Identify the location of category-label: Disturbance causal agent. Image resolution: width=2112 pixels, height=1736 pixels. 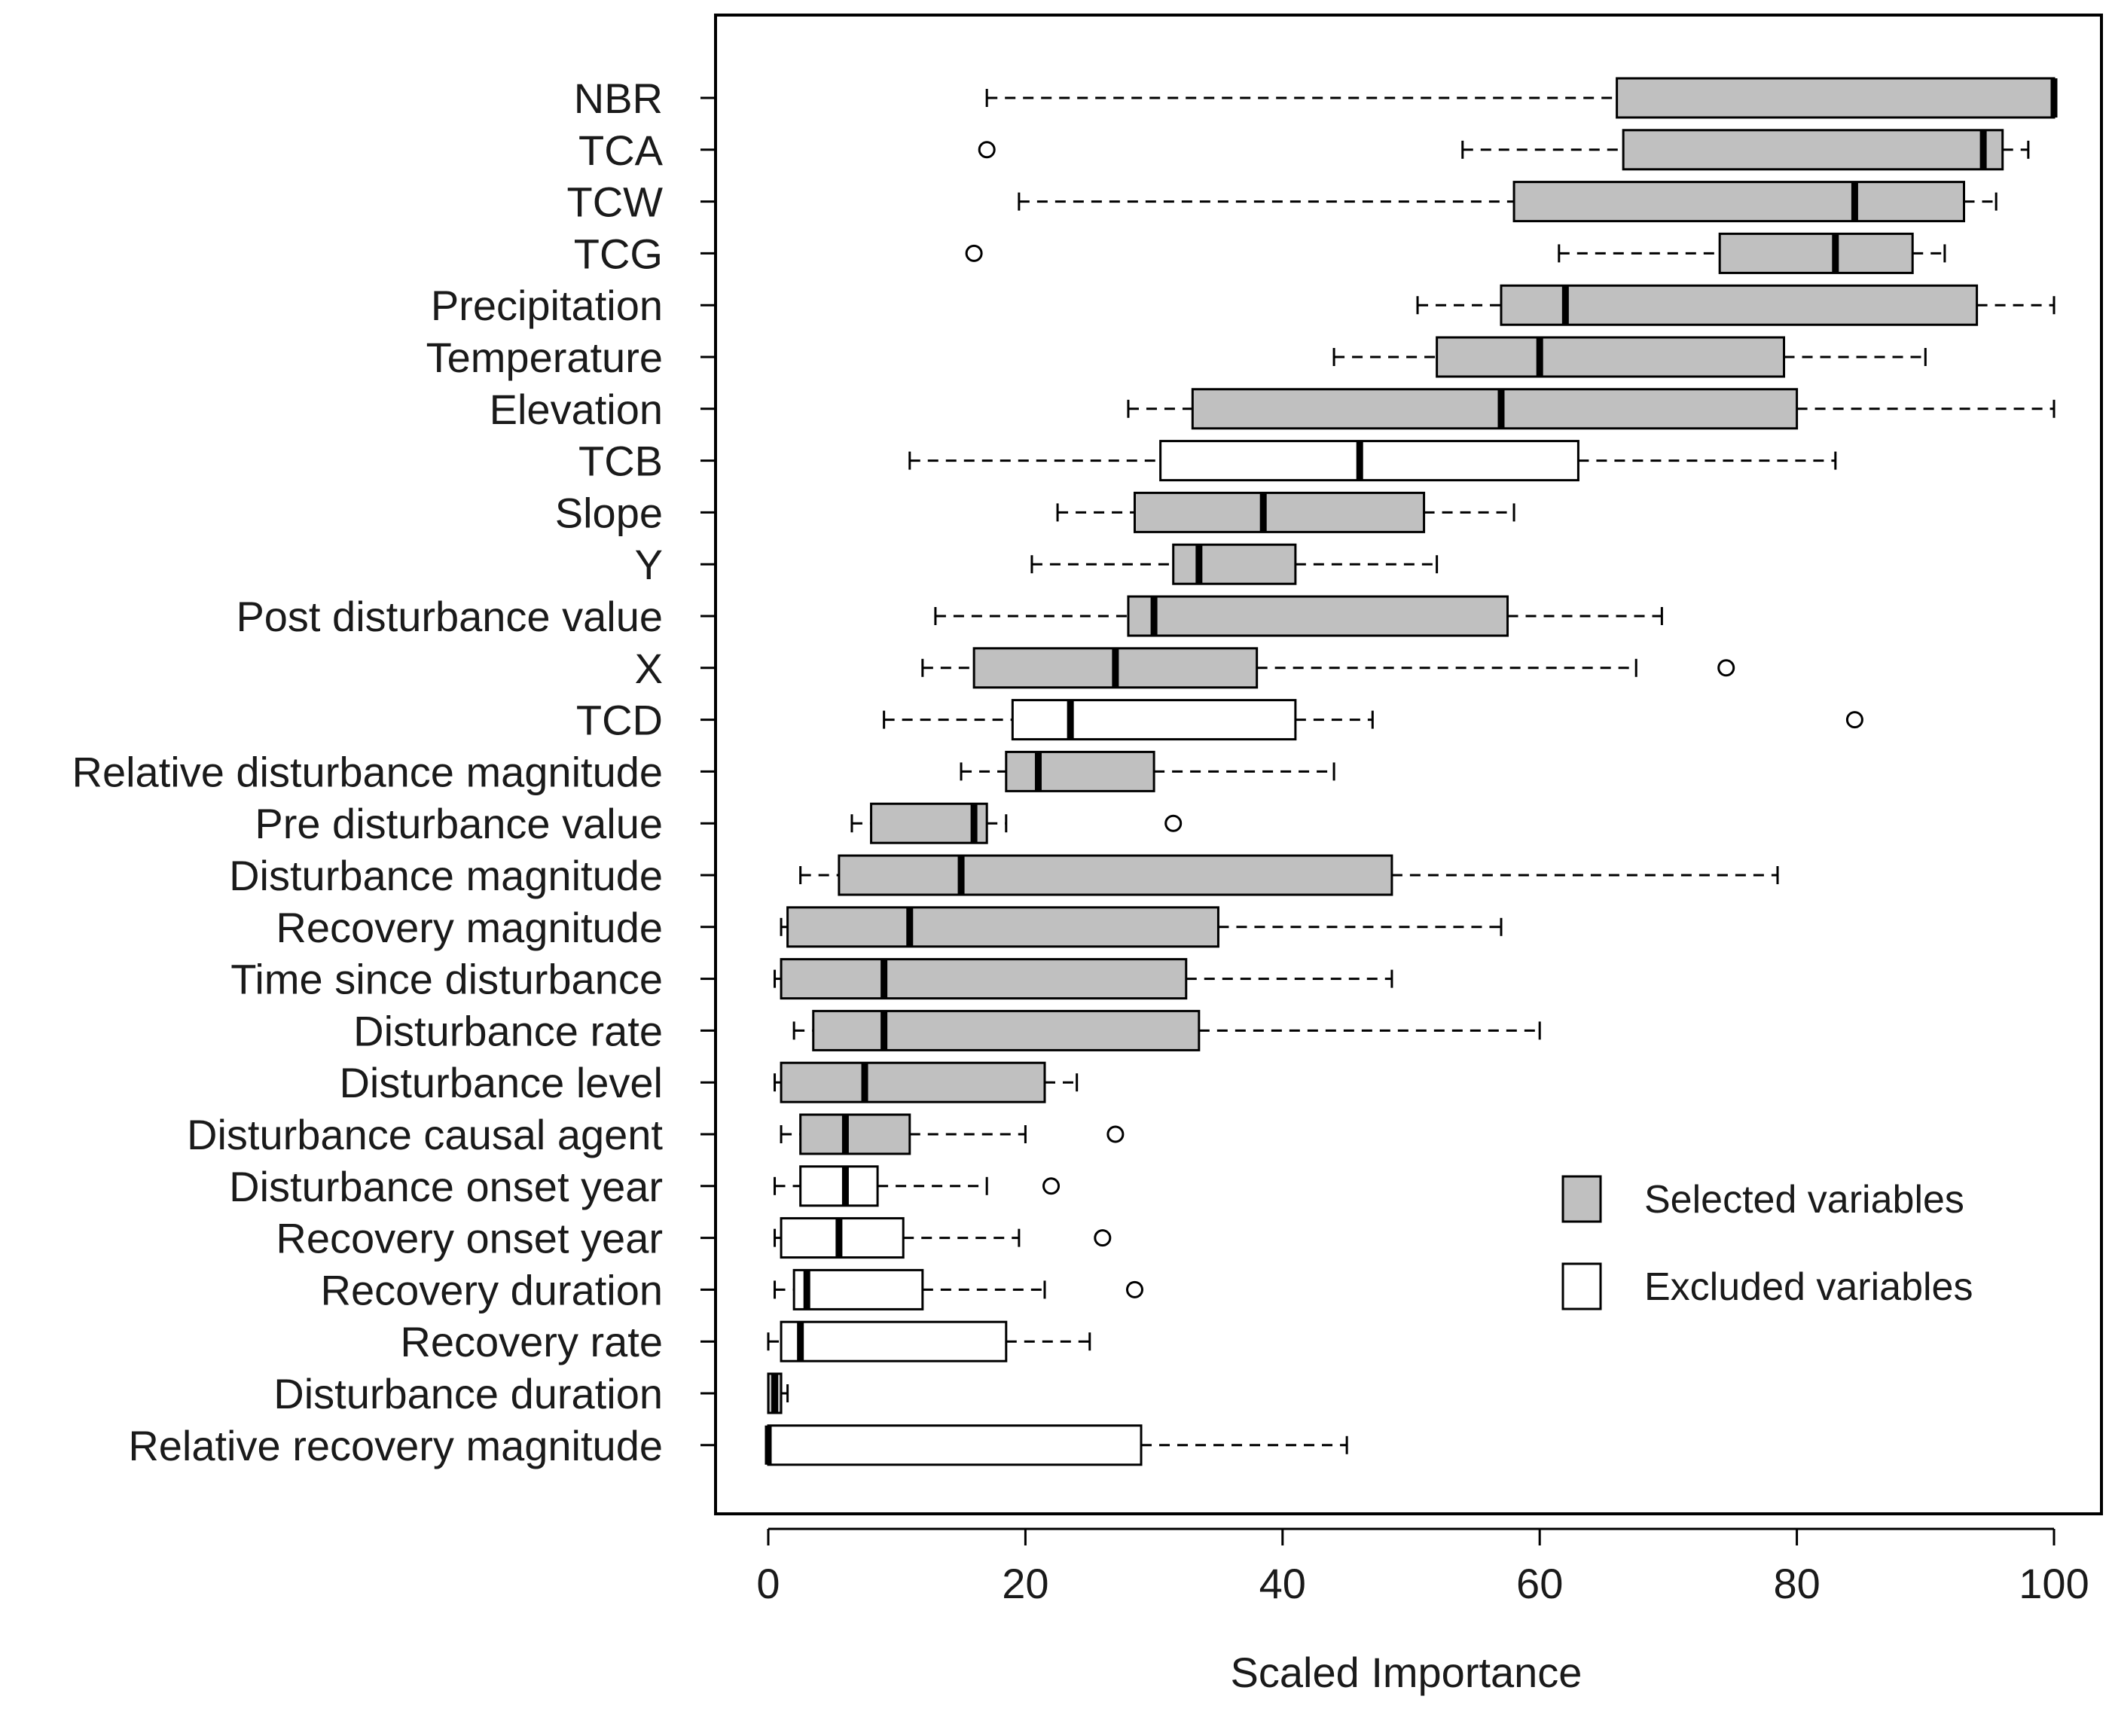
(425, 1134).